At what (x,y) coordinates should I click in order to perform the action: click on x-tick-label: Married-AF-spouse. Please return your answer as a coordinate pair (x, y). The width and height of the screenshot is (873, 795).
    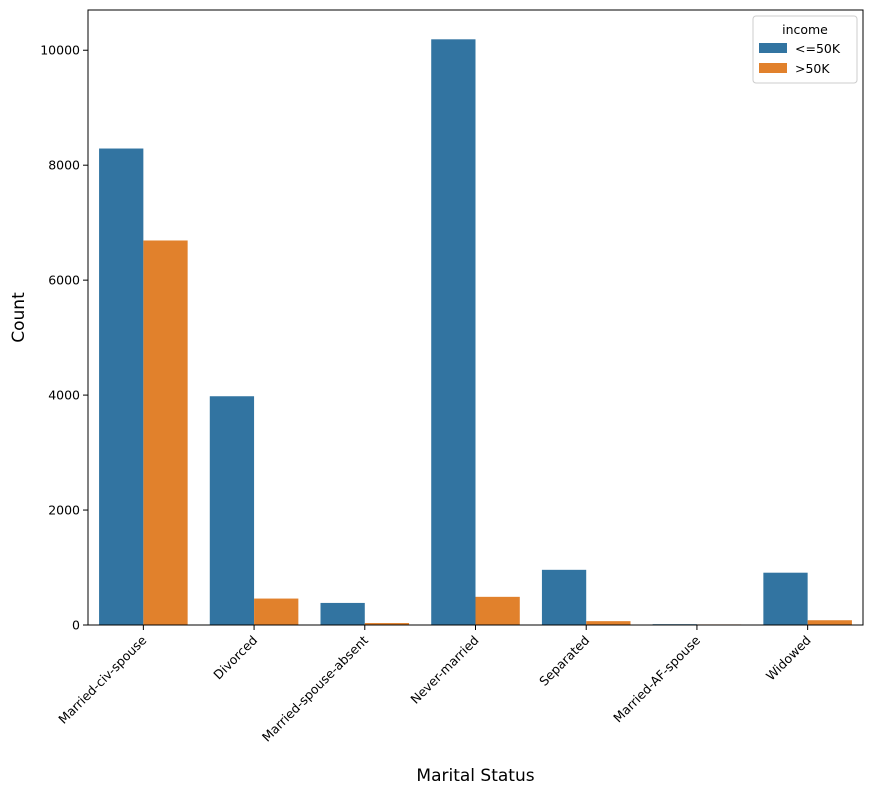
    Looking at the image, I should click on (656, 678).